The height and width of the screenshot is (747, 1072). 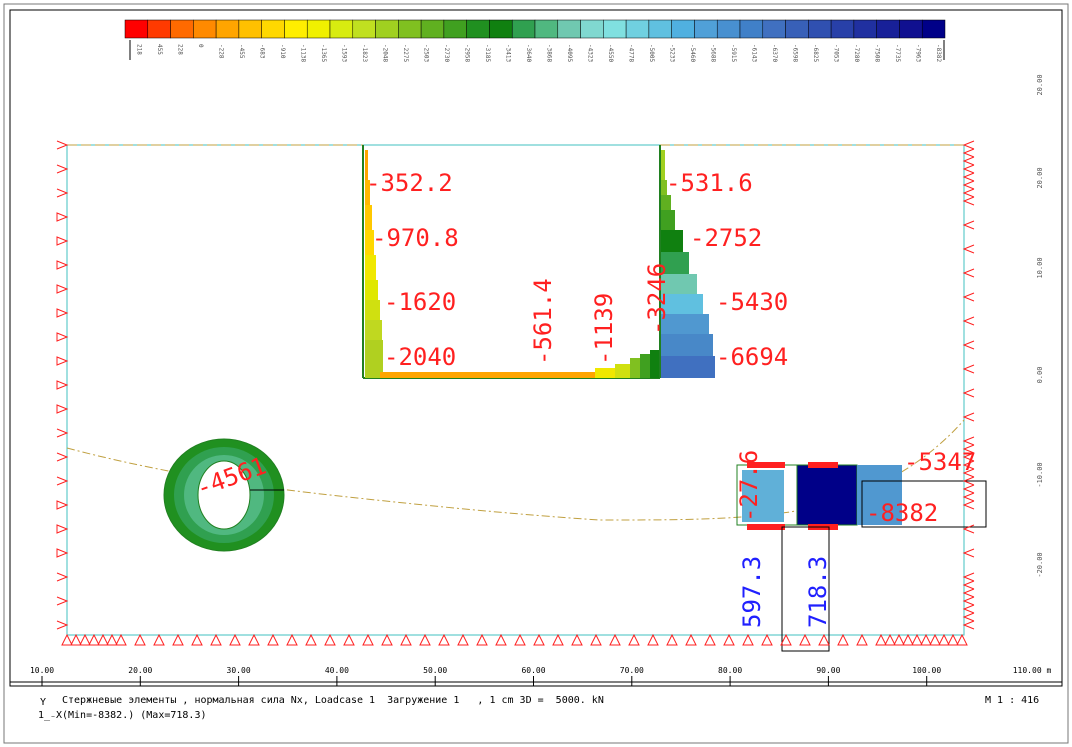 What do you see at coordinates (62, 385) in the screenshot?
I see `left-supports` at bounding box center [62, 385].